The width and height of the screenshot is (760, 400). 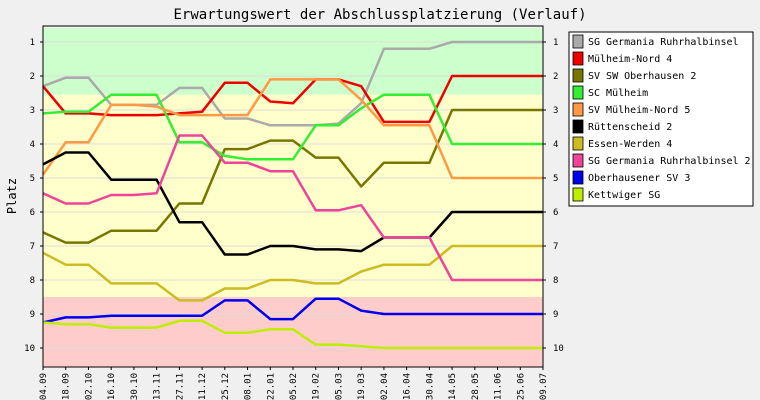 I want to click on x-tick-label: 19.02, so click(x=317, y=386).